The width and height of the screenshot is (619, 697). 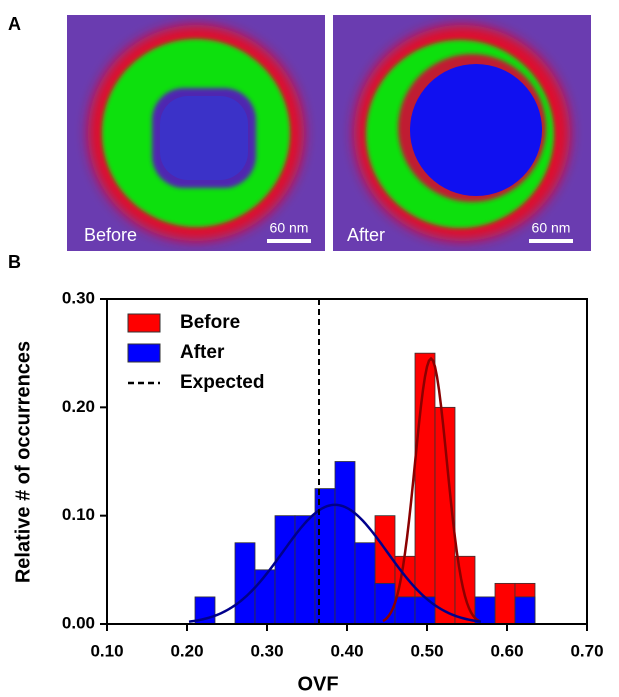 I want to click on y-axis-label: Relative # of occurrences, so click(x=23, y=462).